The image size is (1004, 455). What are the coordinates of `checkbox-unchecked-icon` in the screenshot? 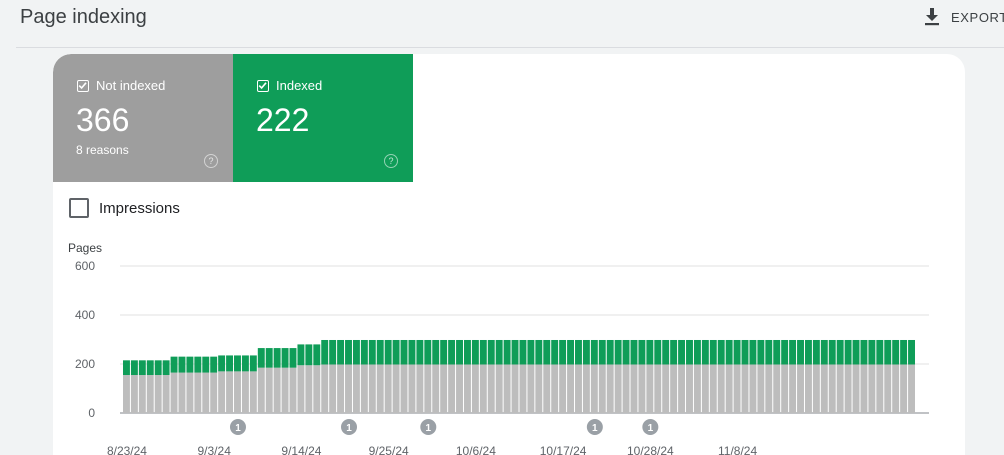 It's located at (79, 208).